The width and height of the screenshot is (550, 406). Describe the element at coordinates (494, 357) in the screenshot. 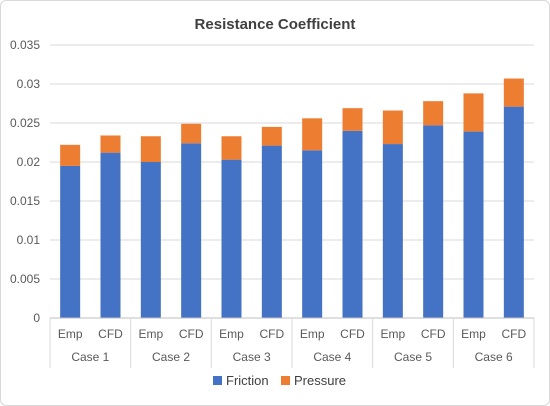

I see `x-group-label: Case 6` at that location.